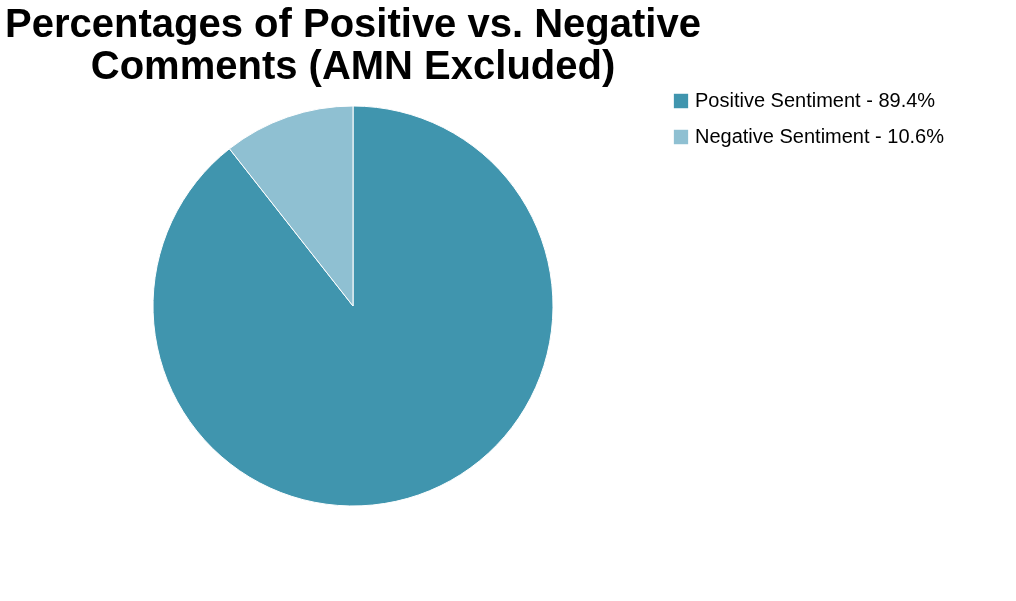  Describe the element at coordinates (815, 100) in the screenshot. I see `legend-label: Positive Sentiment - 89.4%` at that location.